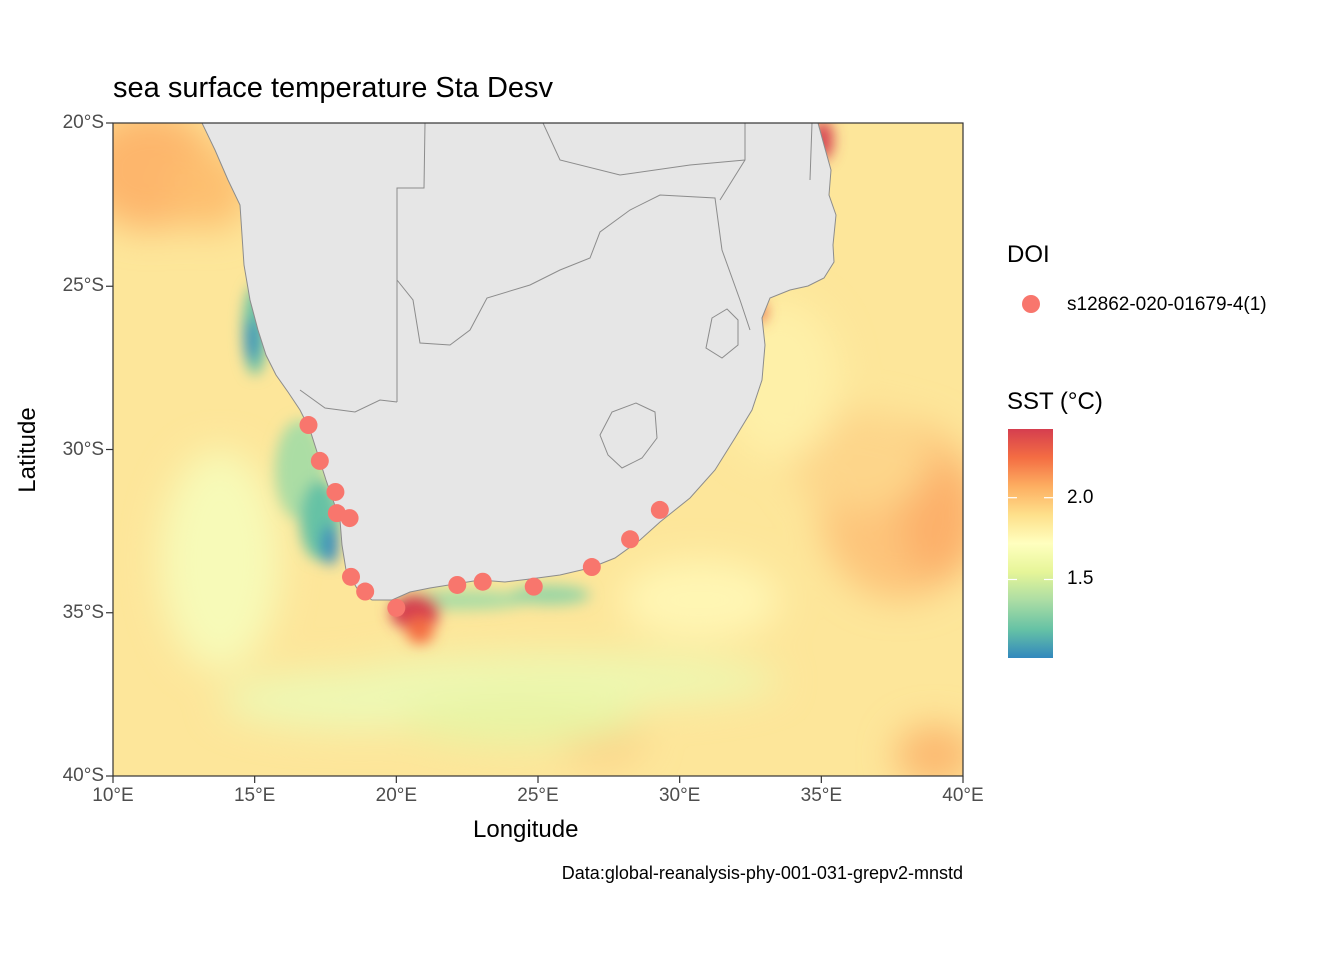 Image resolution: width=1344 pixels, height=960 pixels. I want to click on y-tick-label: 25°S, so click(83, 286).